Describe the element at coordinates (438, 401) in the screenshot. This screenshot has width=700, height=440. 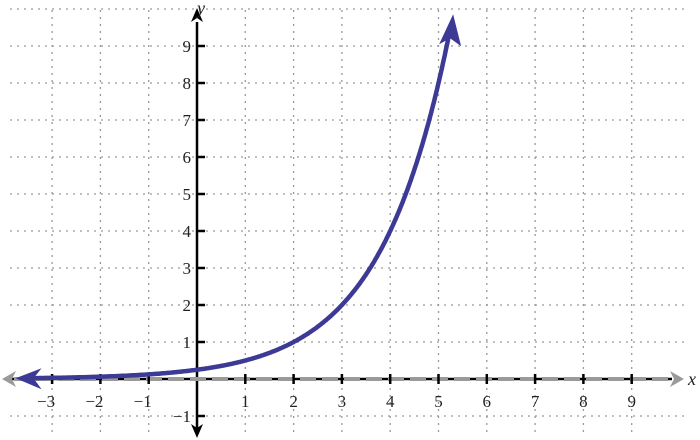
I see `x-tick-label: 5` at that location.